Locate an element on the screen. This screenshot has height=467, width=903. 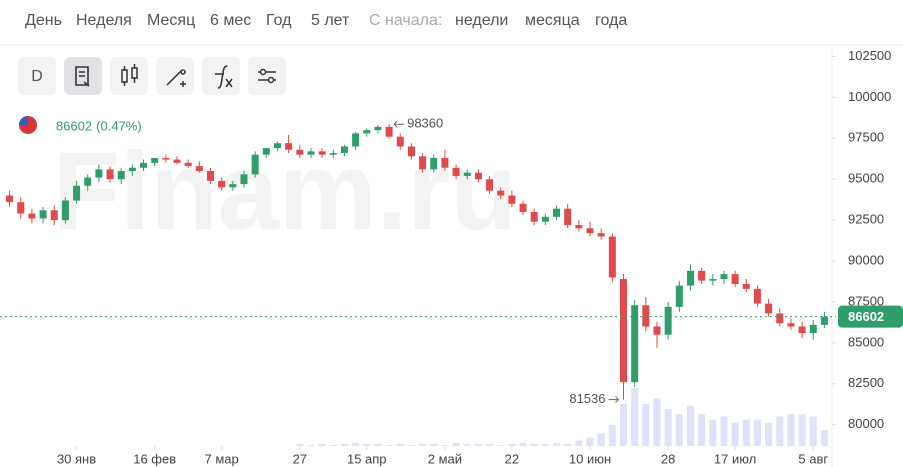
period: Год is located at coordinates (279, 20).